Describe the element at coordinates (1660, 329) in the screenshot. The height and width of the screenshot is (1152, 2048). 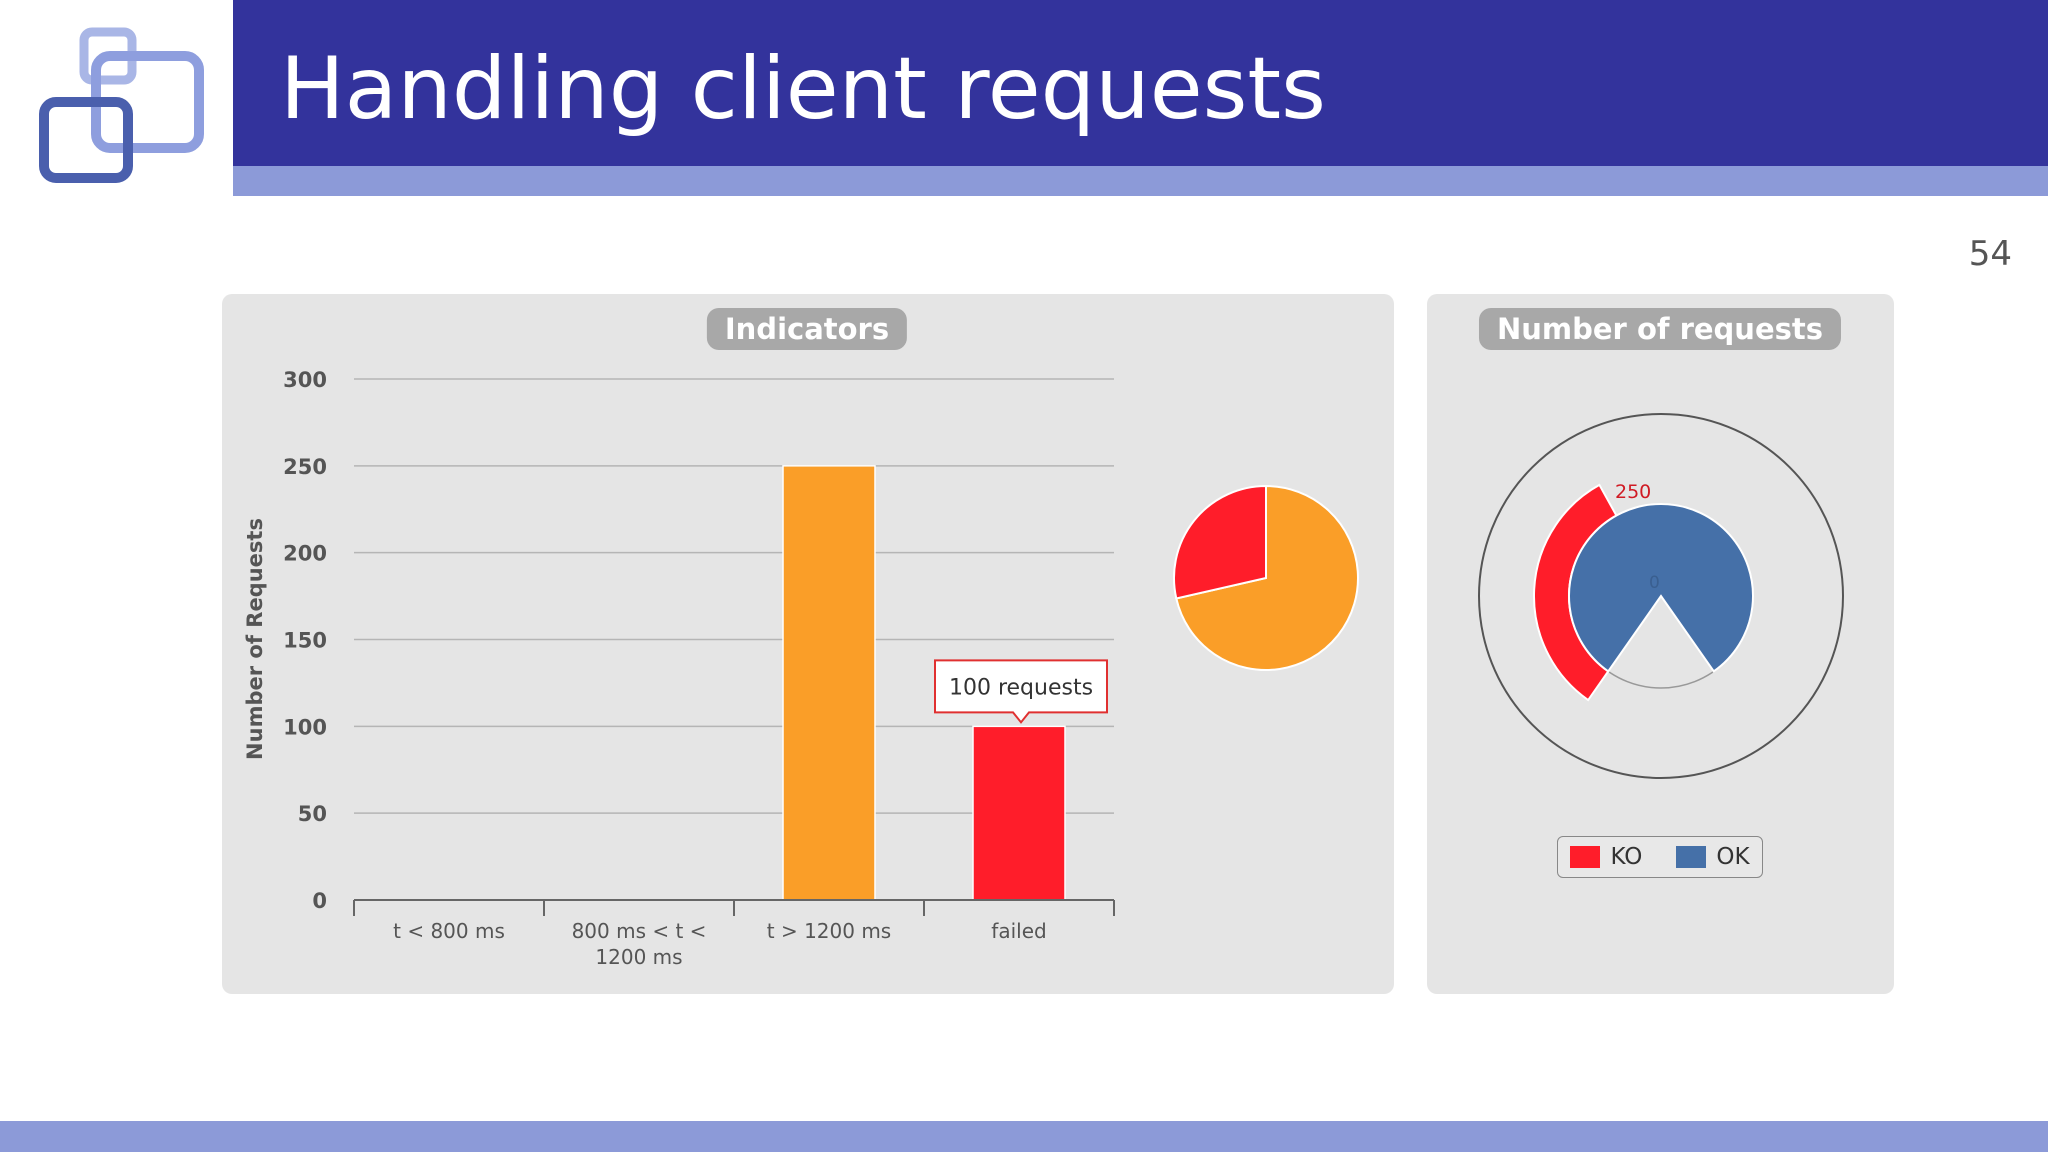
I see `requests-title: Number of requests` at that location.